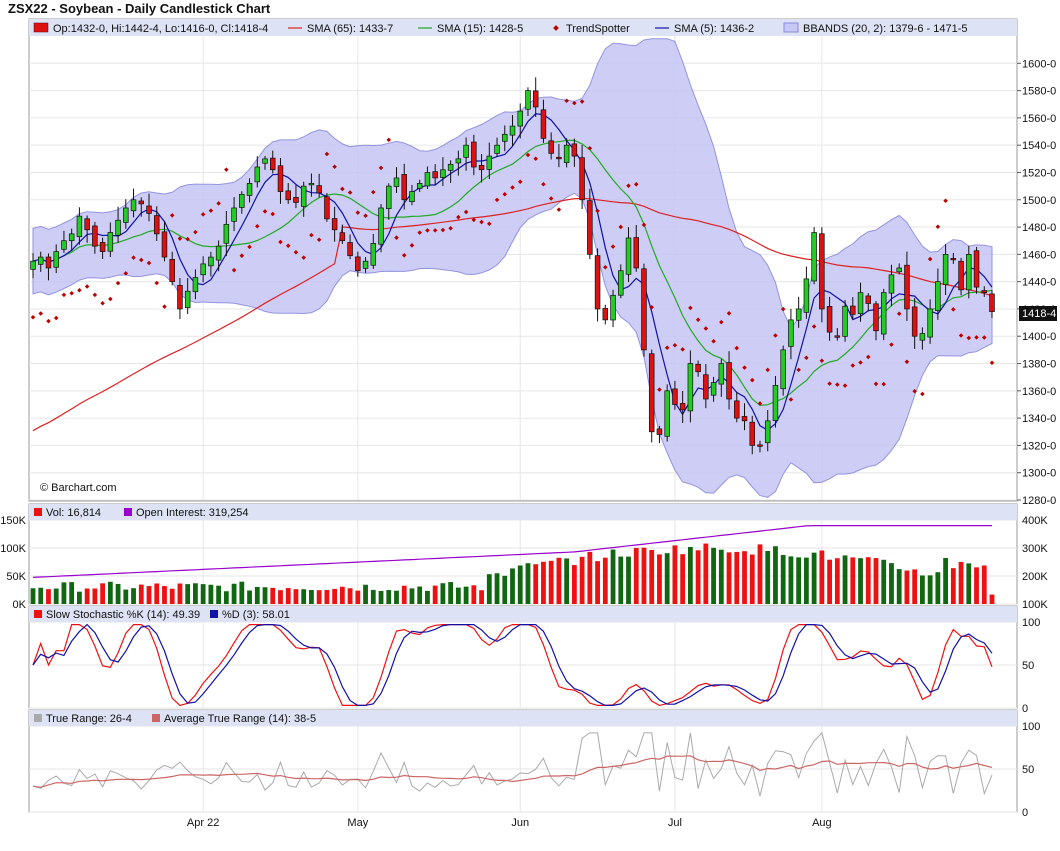  I want to click on legend-open-interest: Open Interest: 319,254, so click(192, 513).